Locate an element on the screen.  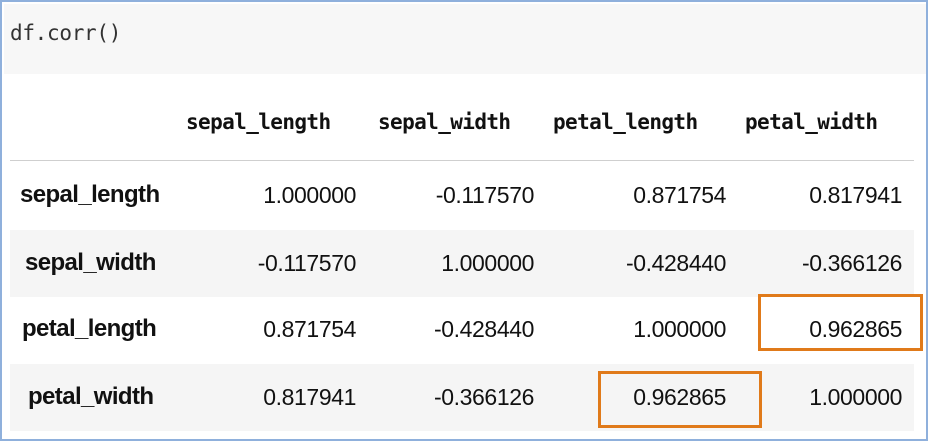
column-header-sepal-length: sepal_length is located at coordinates (258, 122).